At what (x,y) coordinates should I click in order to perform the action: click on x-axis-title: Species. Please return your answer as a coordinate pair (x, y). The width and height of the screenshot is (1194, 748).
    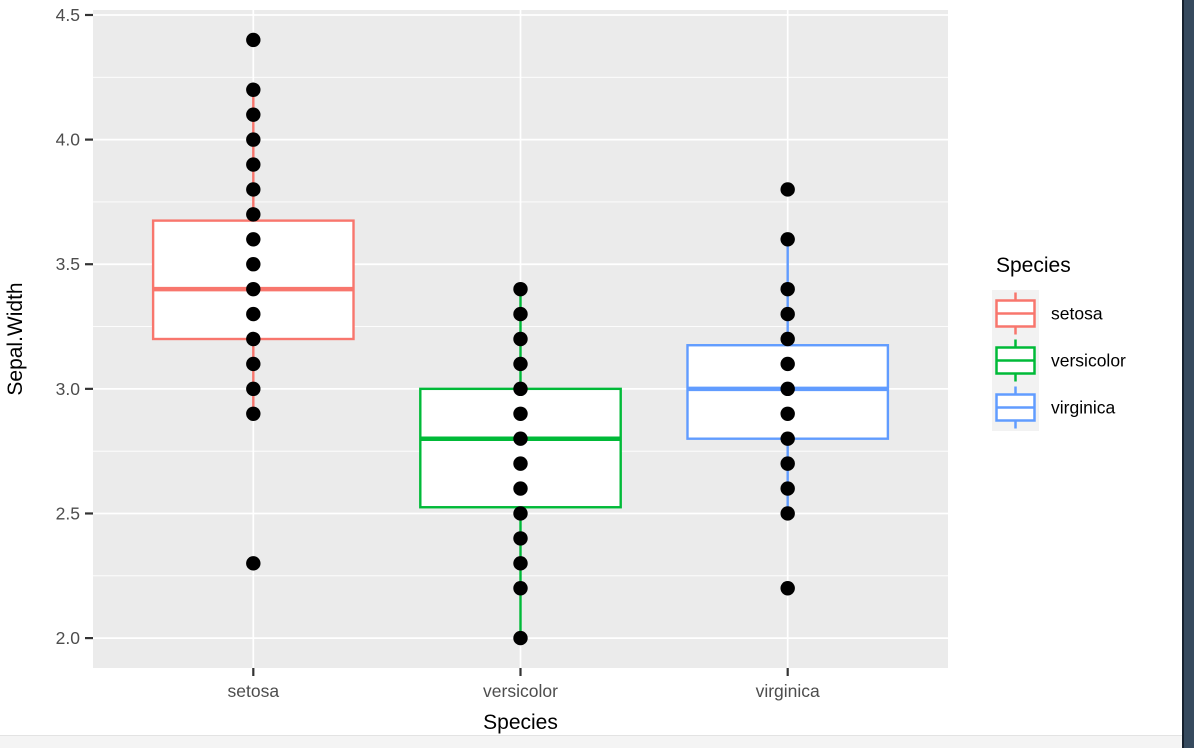
    Looking at the image, I should click on (520, 722).